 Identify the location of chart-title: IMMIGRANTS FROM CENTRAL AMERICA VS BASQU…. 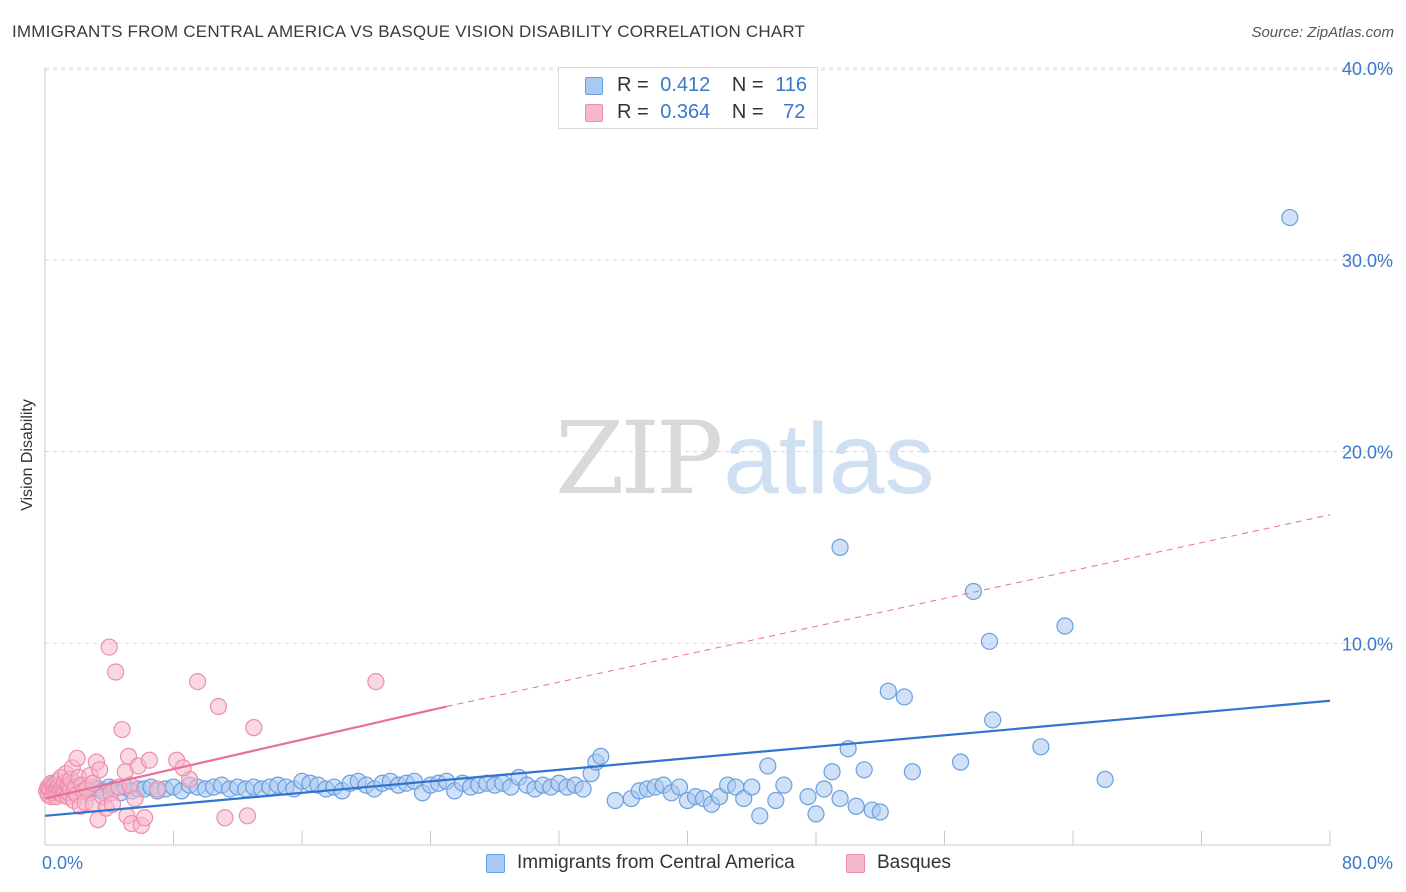
(409, 31).